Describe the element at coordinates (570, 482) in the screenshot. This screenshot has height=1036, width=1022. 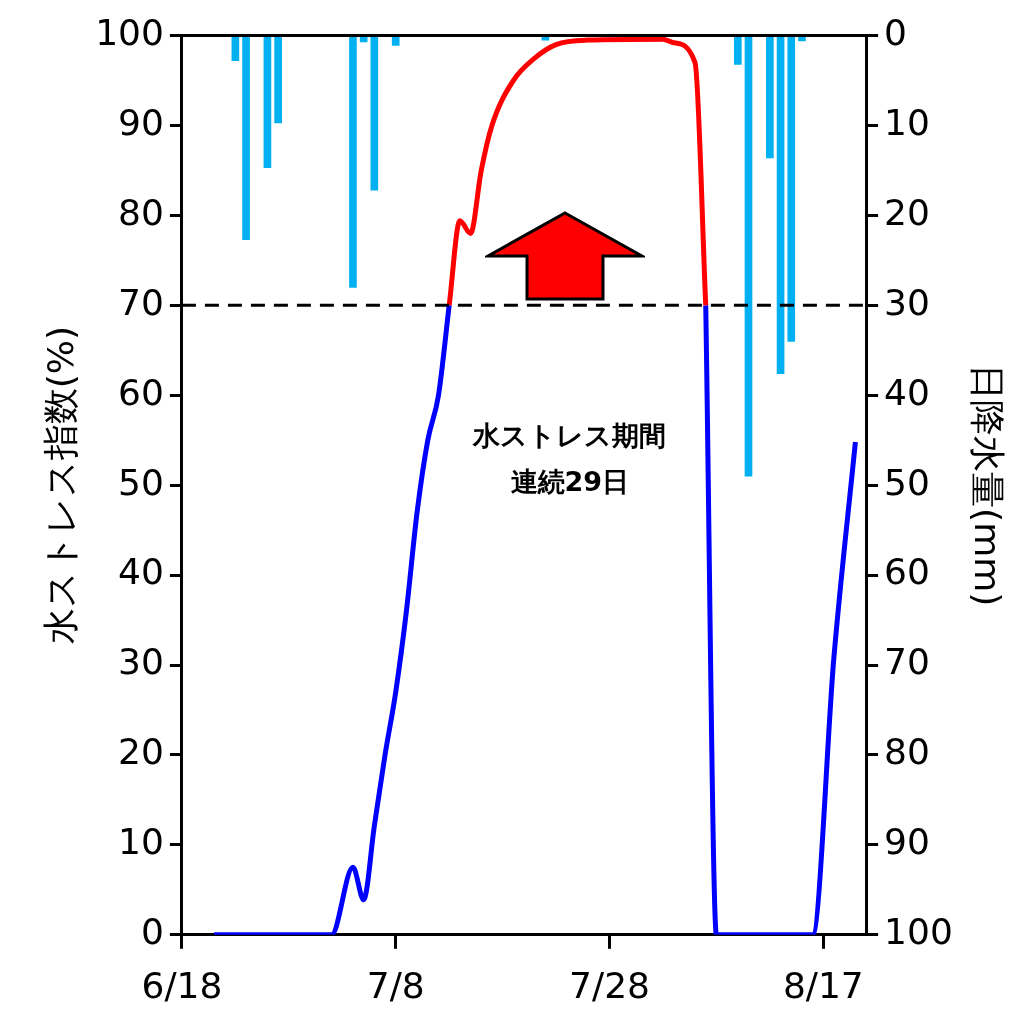
I see `annotation: 連続29日` at that location.